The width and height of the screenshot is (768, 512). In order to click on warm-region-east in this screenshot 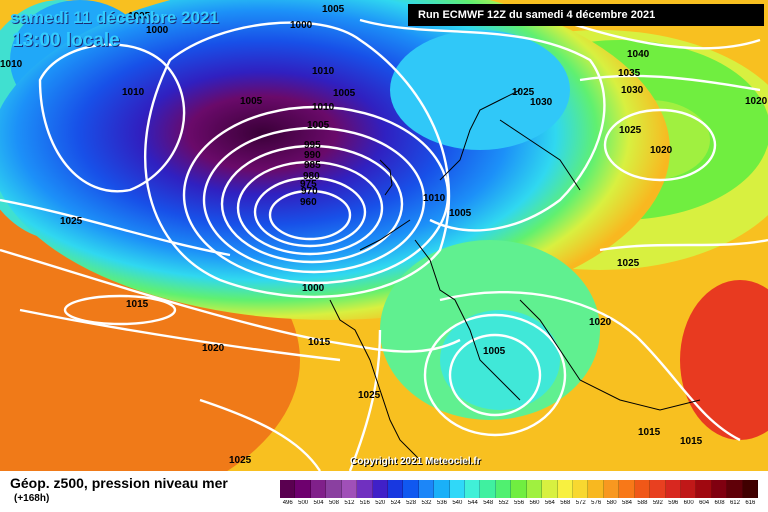, I will do `click(724, 360)`.